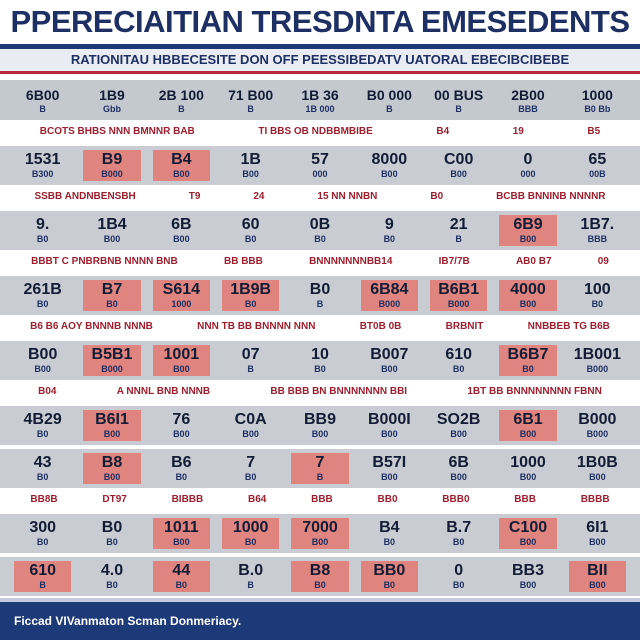  Describe the element at coordinates (163, 391) in the screenshot. I see `section-label: A NNNL BNB NNNB` at that location.